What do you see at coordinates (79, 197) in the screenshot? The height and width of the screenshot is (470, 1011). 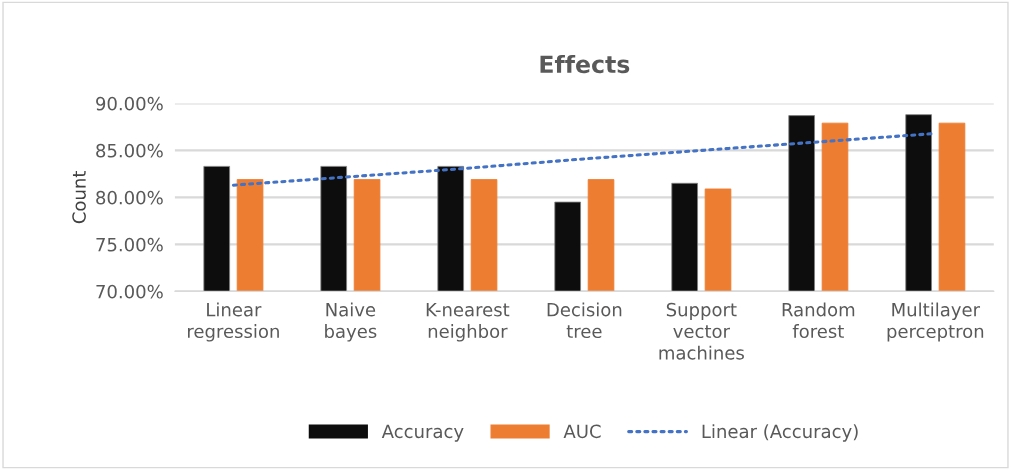 I see `y-axis-title: Count` at bounding box center [79, 197].